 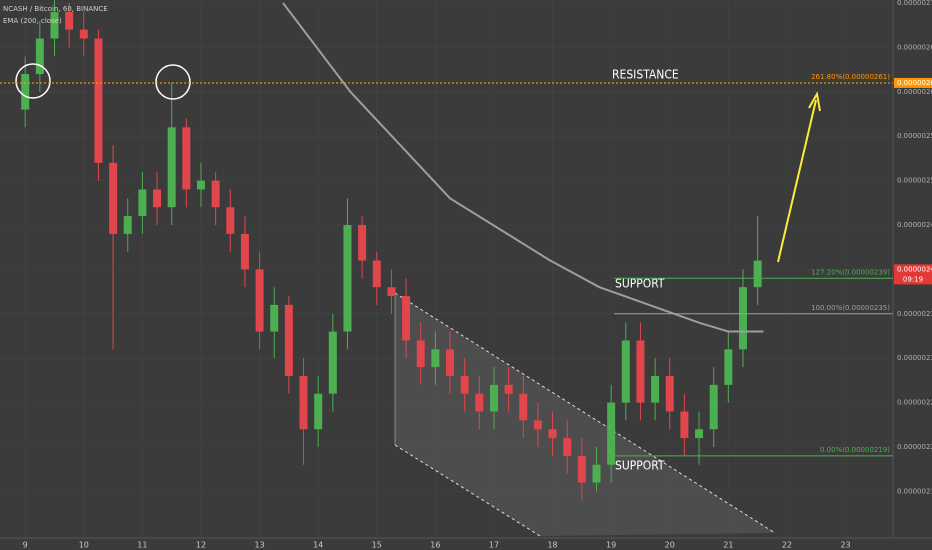 What do you see at coordinates (914, 358) in the screenshot?
I see `y-tick-label: 0.00000230` at bounding box center [914, 358].